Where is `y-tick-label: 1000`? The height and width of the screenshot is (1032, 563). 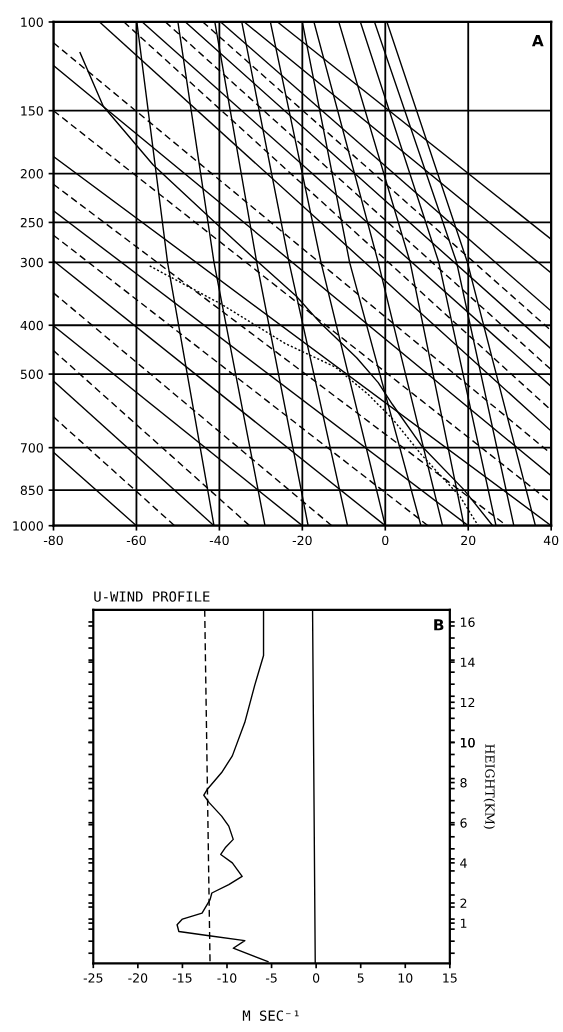 y-tick-label: 1000 is located at coordinates (28, 526).